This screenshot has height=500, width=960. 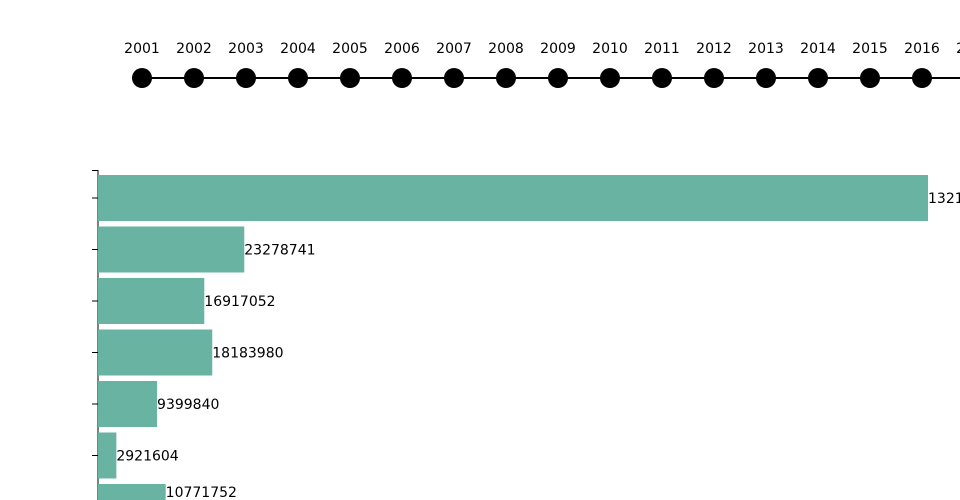 What do you see at coordinates (142, 78) in the screenshot?
I see `year-dot-2001` at bounding box center [142, 78].